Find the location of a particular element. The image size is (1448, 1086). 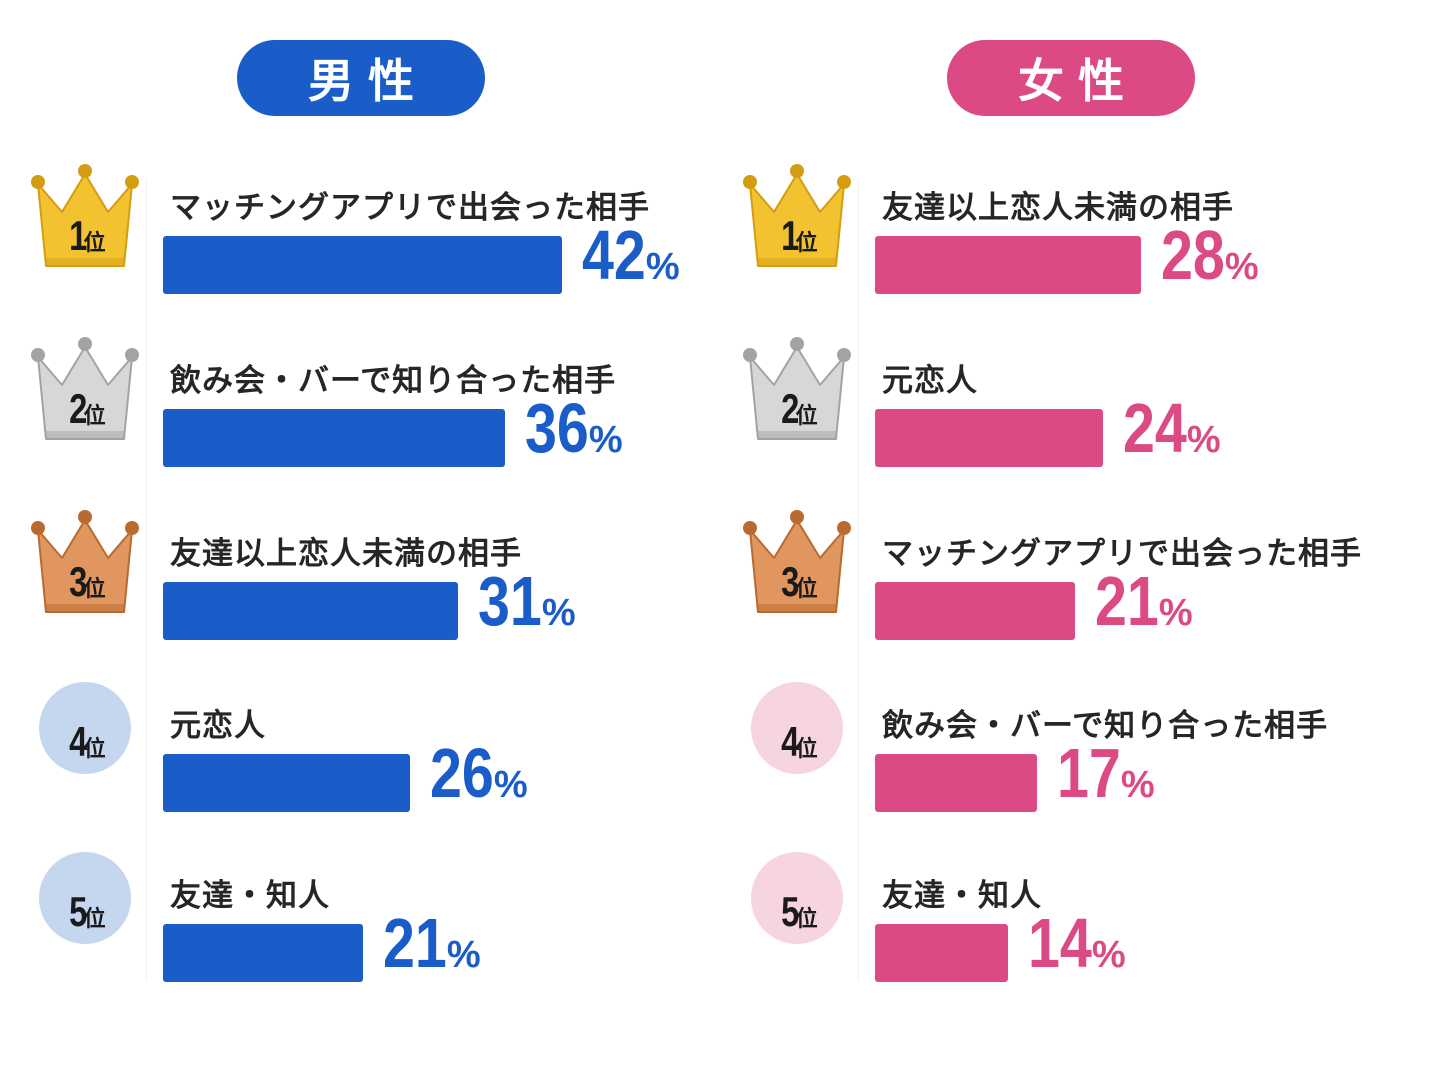

rank-row: 2位 元恋人 24% is located at coordinates (1074, 421).